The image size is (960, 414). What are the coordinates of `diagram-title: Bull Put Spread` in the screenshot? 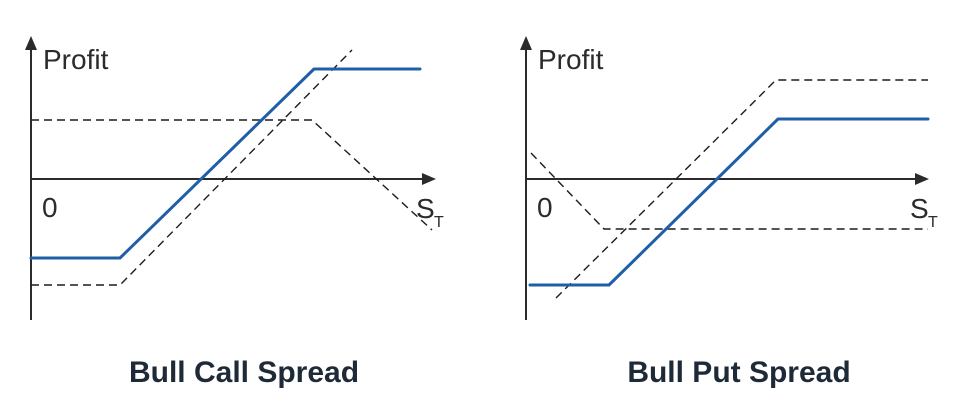 It's located at (738, 372).